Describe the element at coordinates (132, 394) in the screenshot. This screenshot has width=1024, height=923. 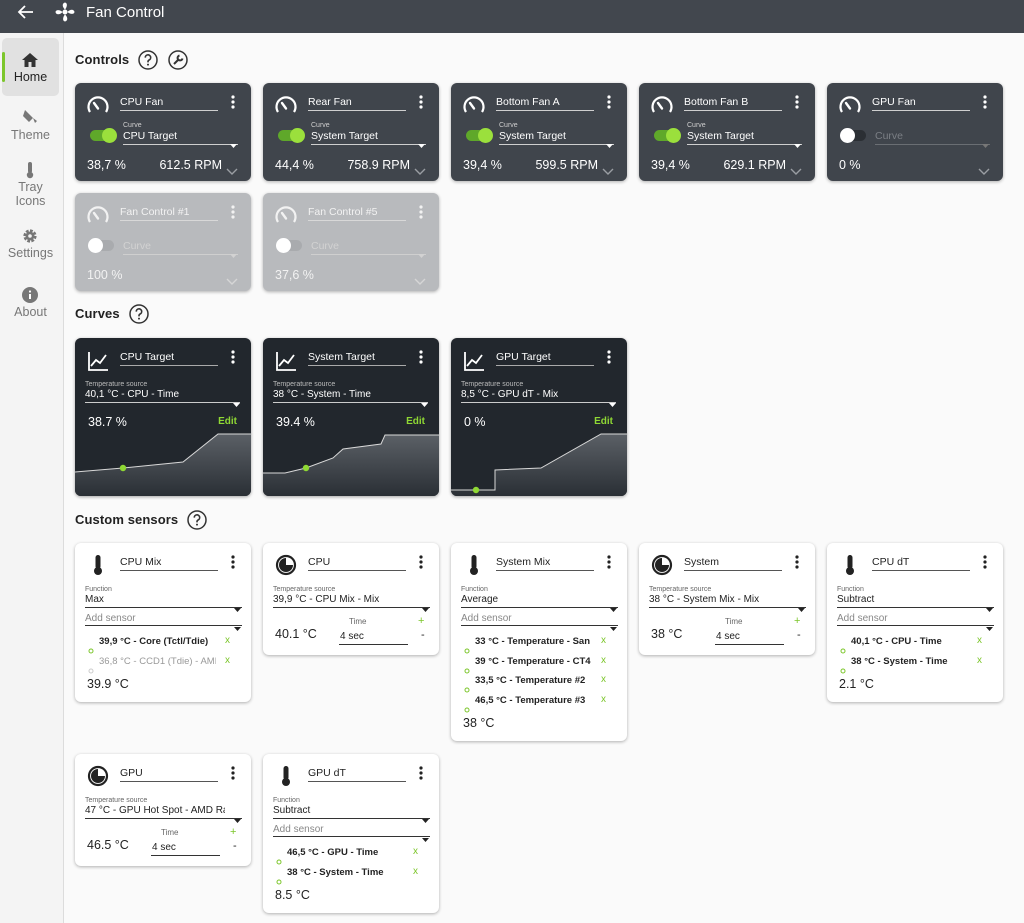
I see `source-select: 40,1 °C - CPU - Time` at that location.